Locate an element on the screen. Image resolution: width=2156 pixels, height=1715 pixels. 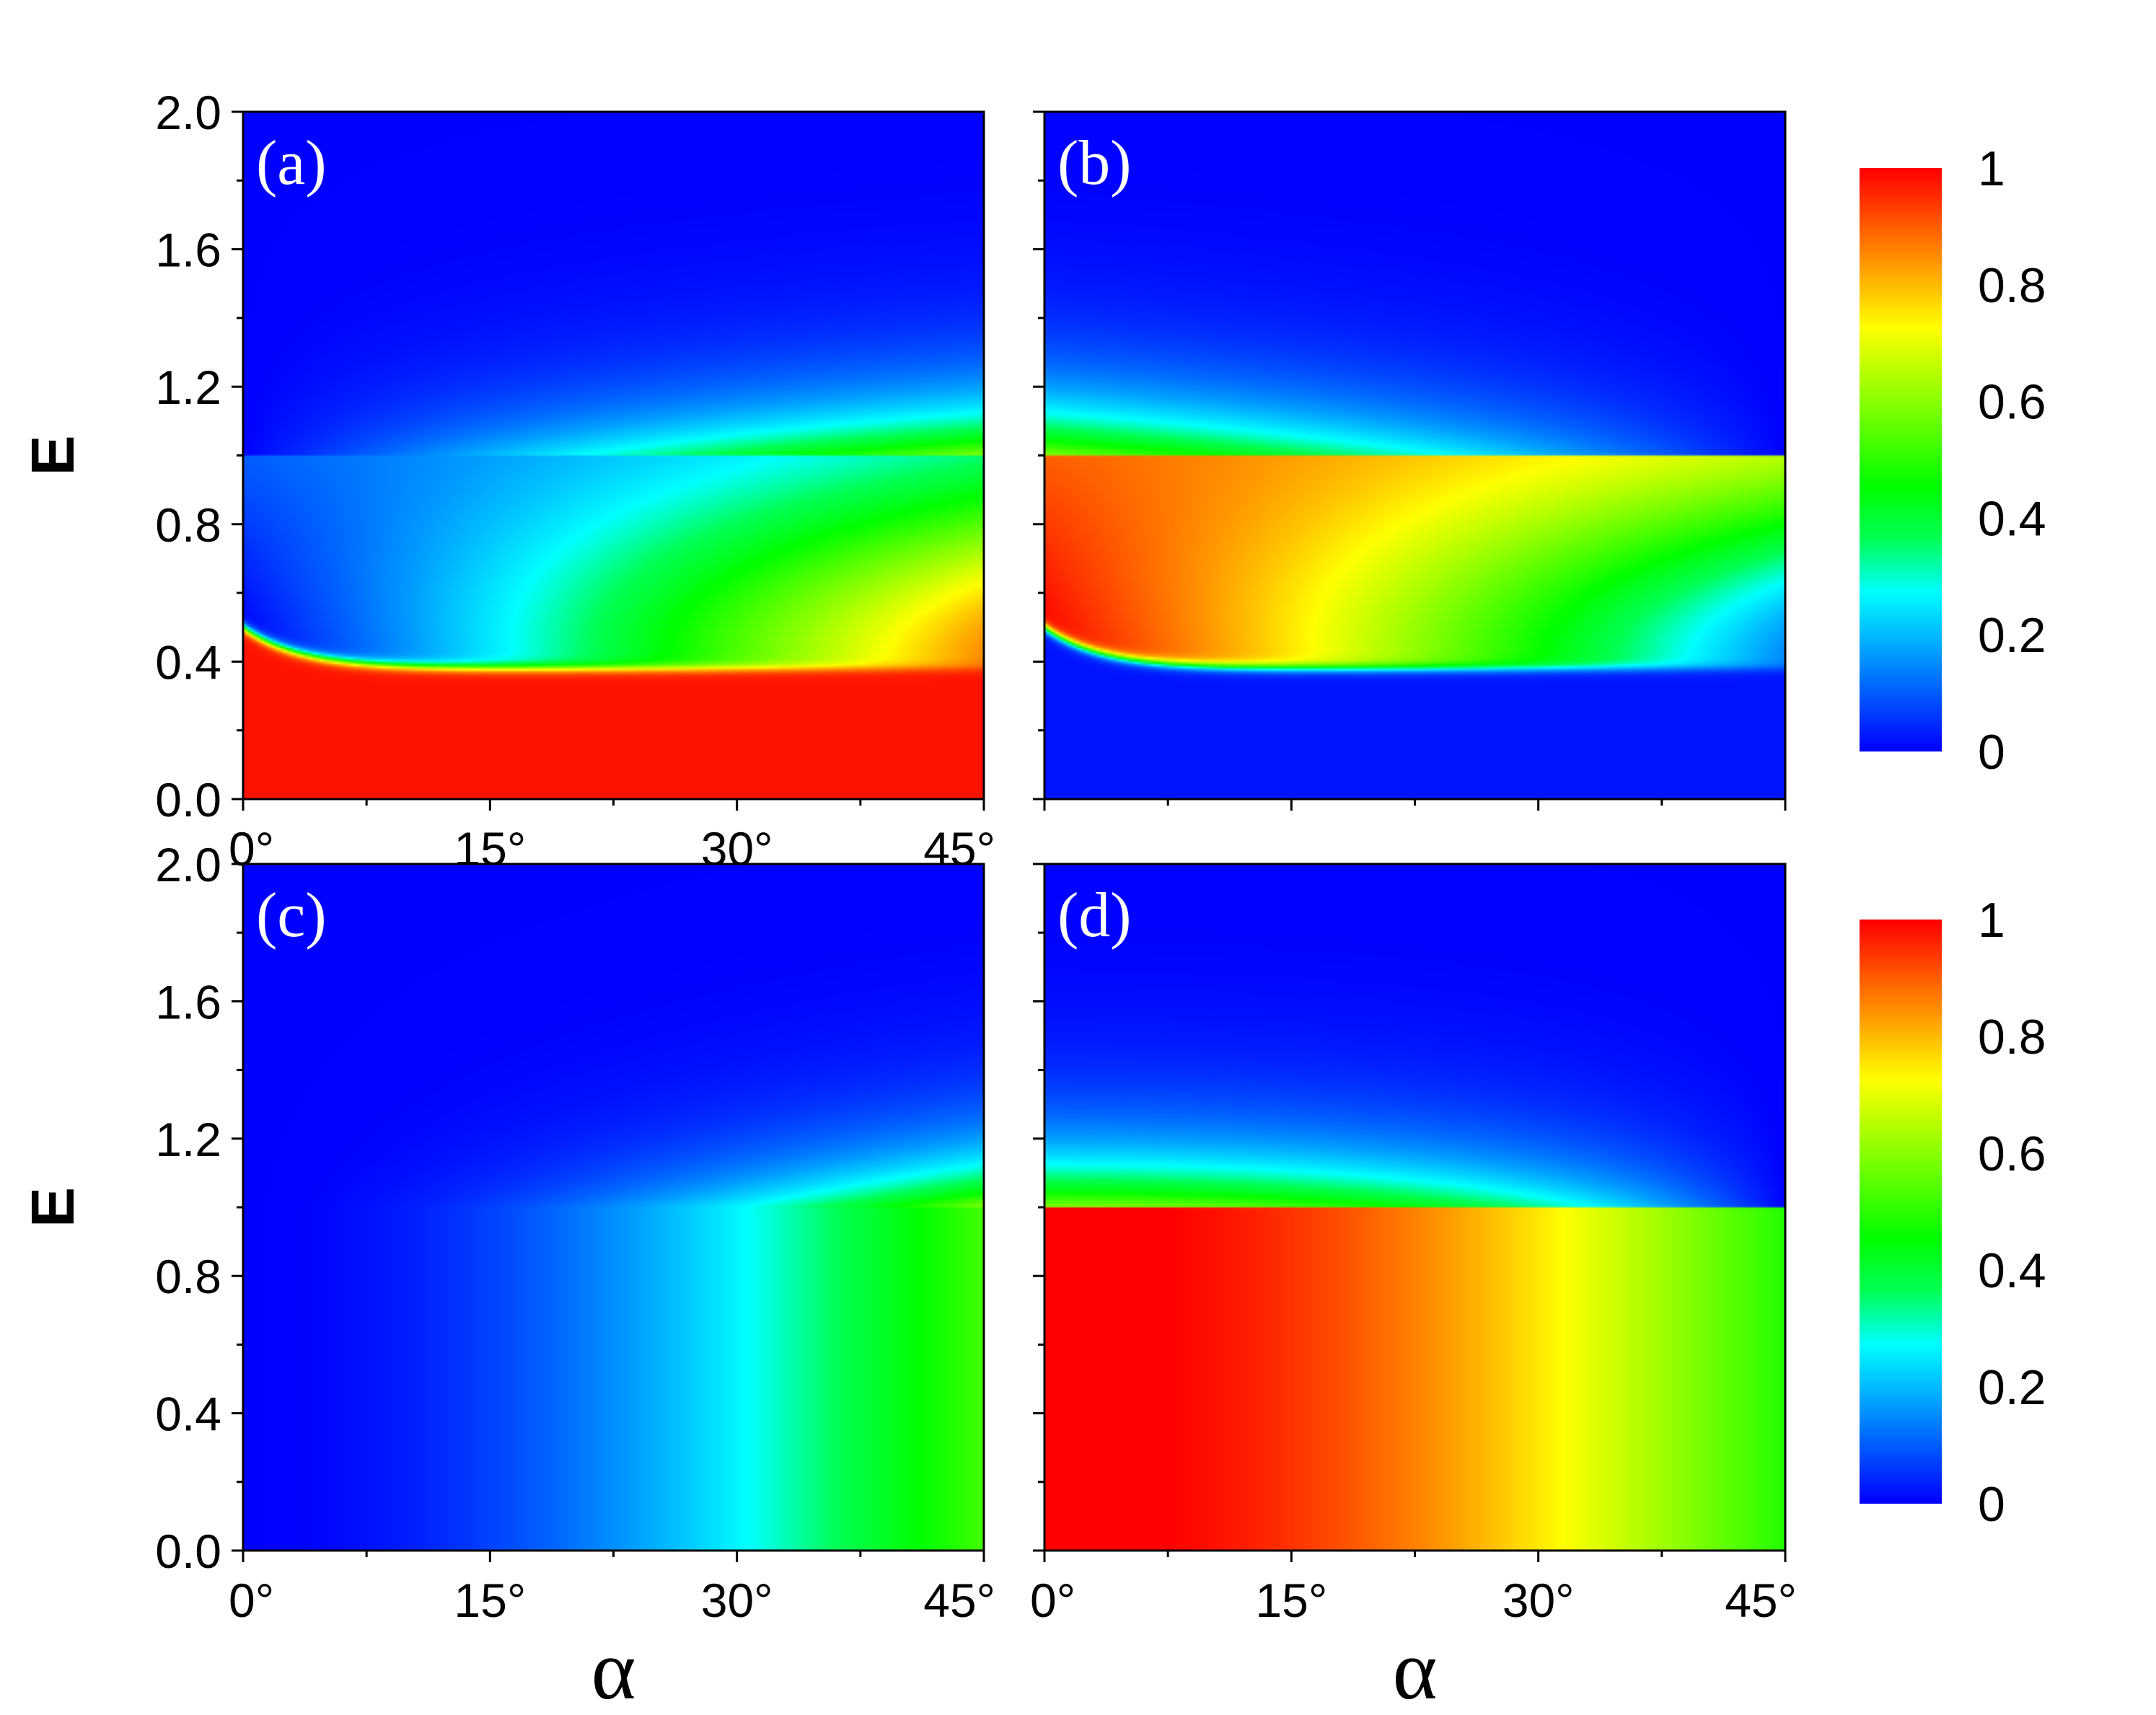
panel-label: (b) is located at coordinates (1094, 163).